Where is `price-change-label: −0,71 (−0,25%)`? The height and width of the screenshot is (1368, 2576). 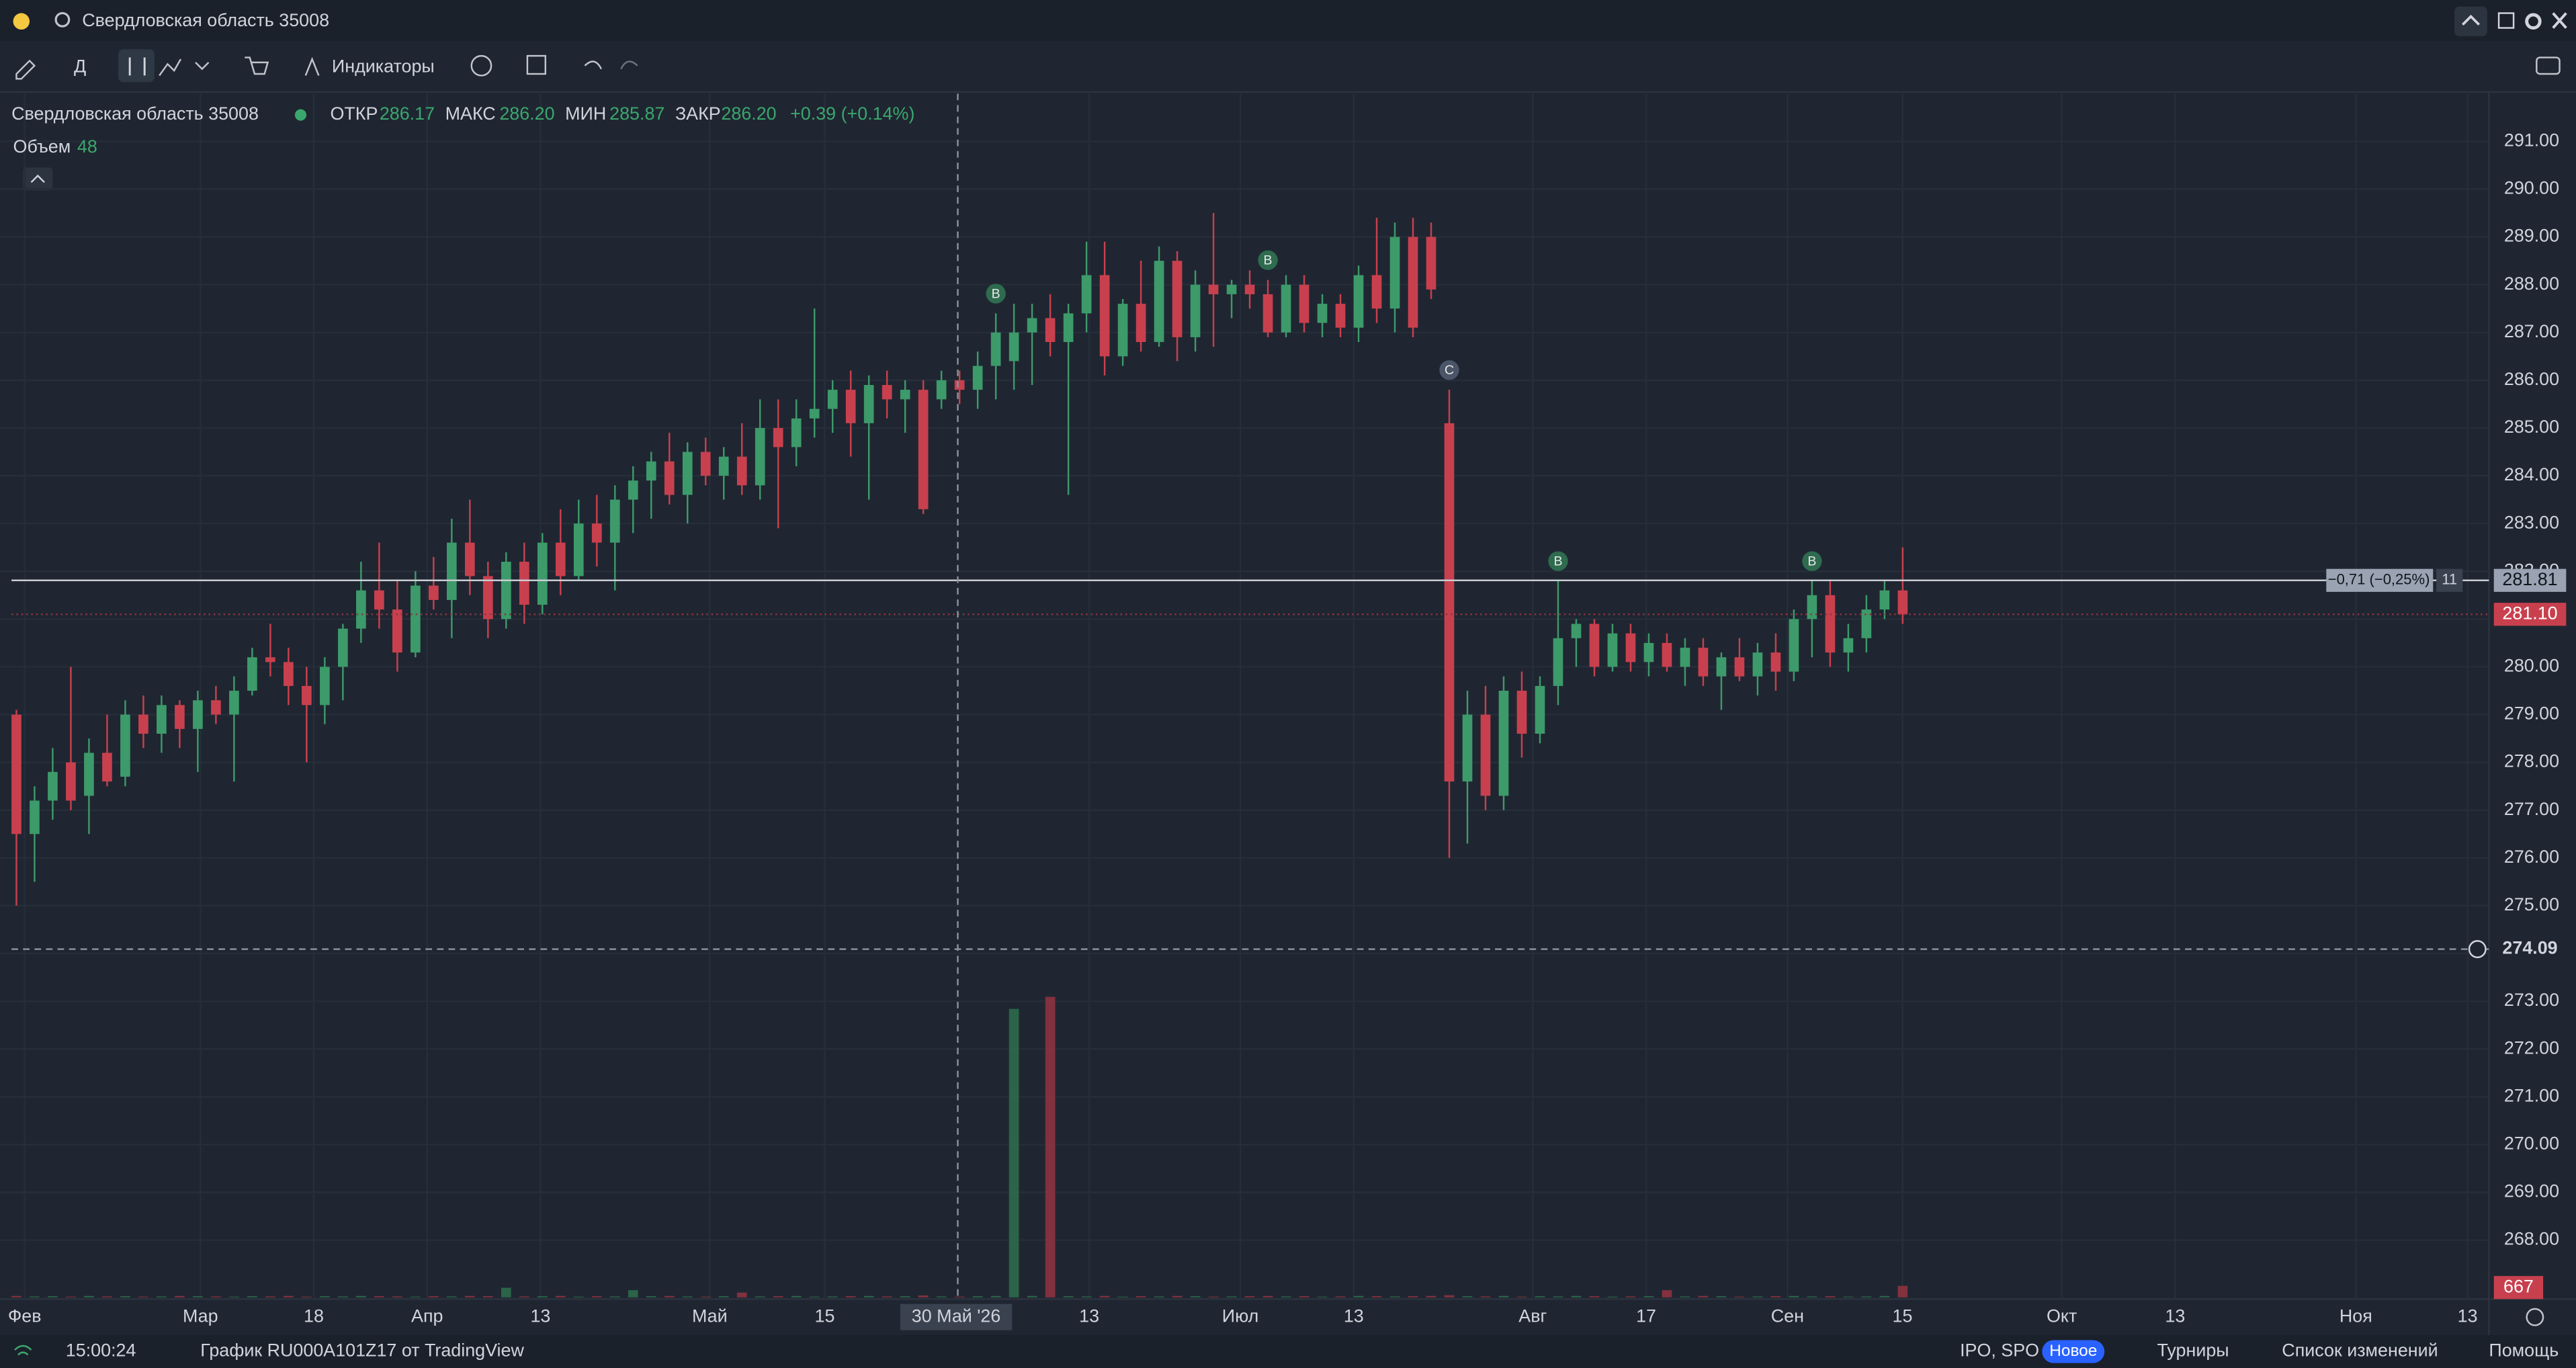
price-change-label: −0,71 (−0,25%) is located at coordinates (2379, 579).